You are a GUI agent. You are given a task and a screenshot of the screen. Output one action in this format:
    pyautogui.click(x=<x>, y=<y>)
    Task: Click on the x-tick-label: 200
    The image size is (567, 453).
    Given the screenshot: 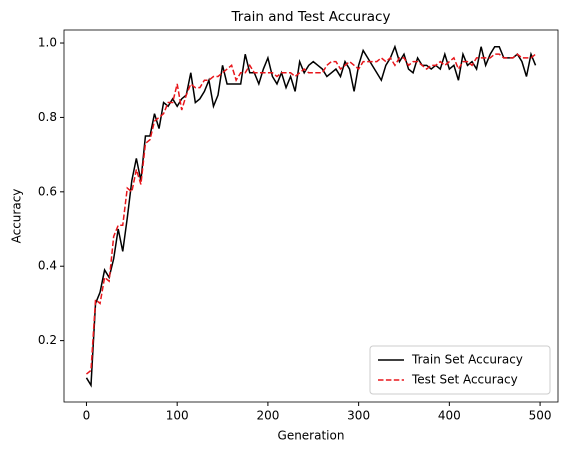 What is the action you would take?
    pyautogui.click(x=267, y=416)
    